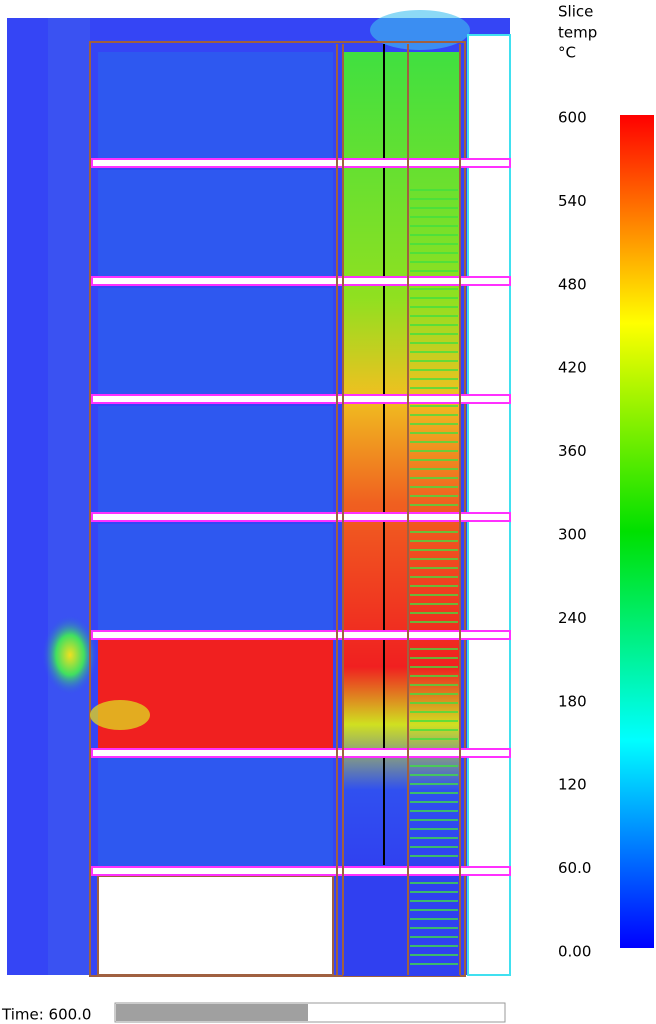 This screenshot has height=1024, width=656. What do you see at coordinates (574, 868) in the screenshot?
I see `colorbar-tick-label: 60.0` at bounding box center [574, 868].